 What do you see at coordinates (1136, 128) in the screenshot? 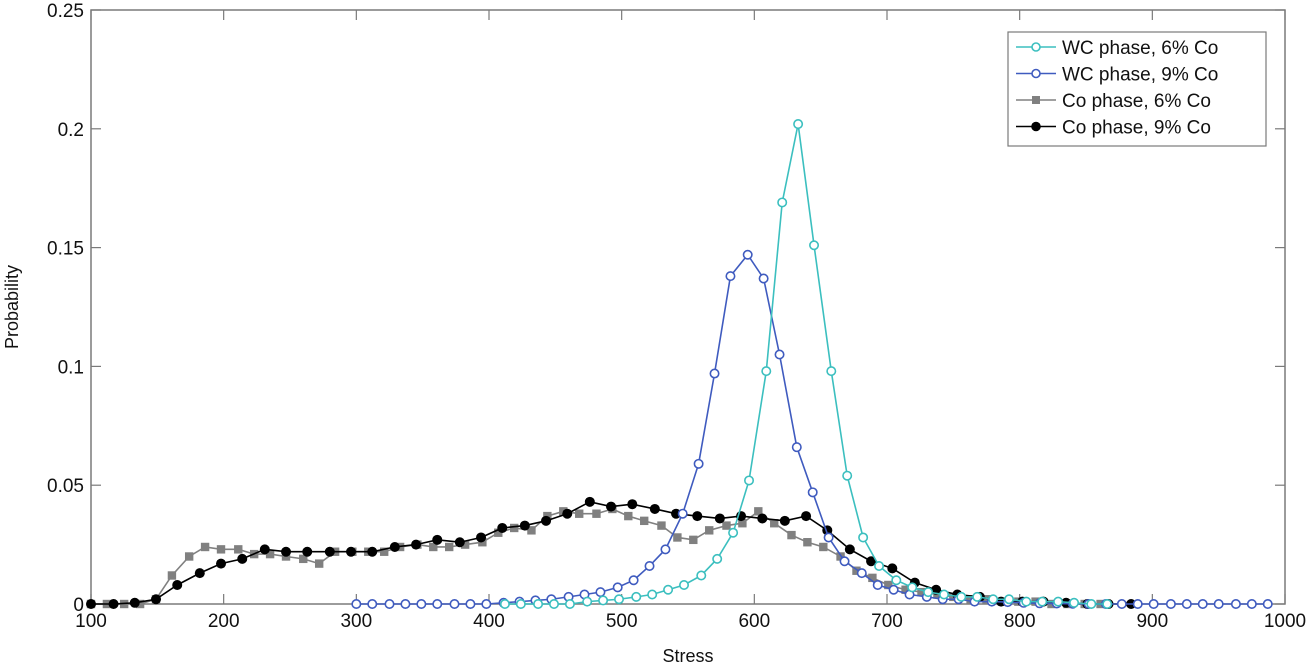
I see `legend-label: Co phase, 9% Co` at bounding box center [1136, 128].